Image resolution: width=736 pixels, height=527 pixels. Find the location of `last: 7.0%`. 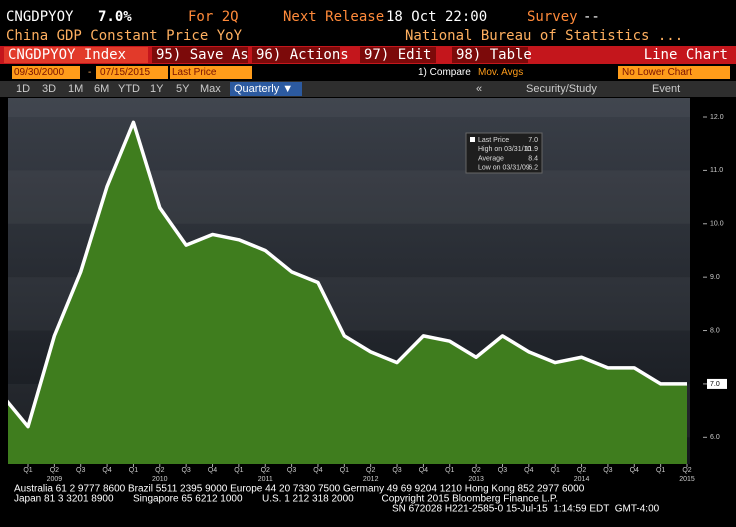

last: 7.0% is located at coordinates (115, 17).